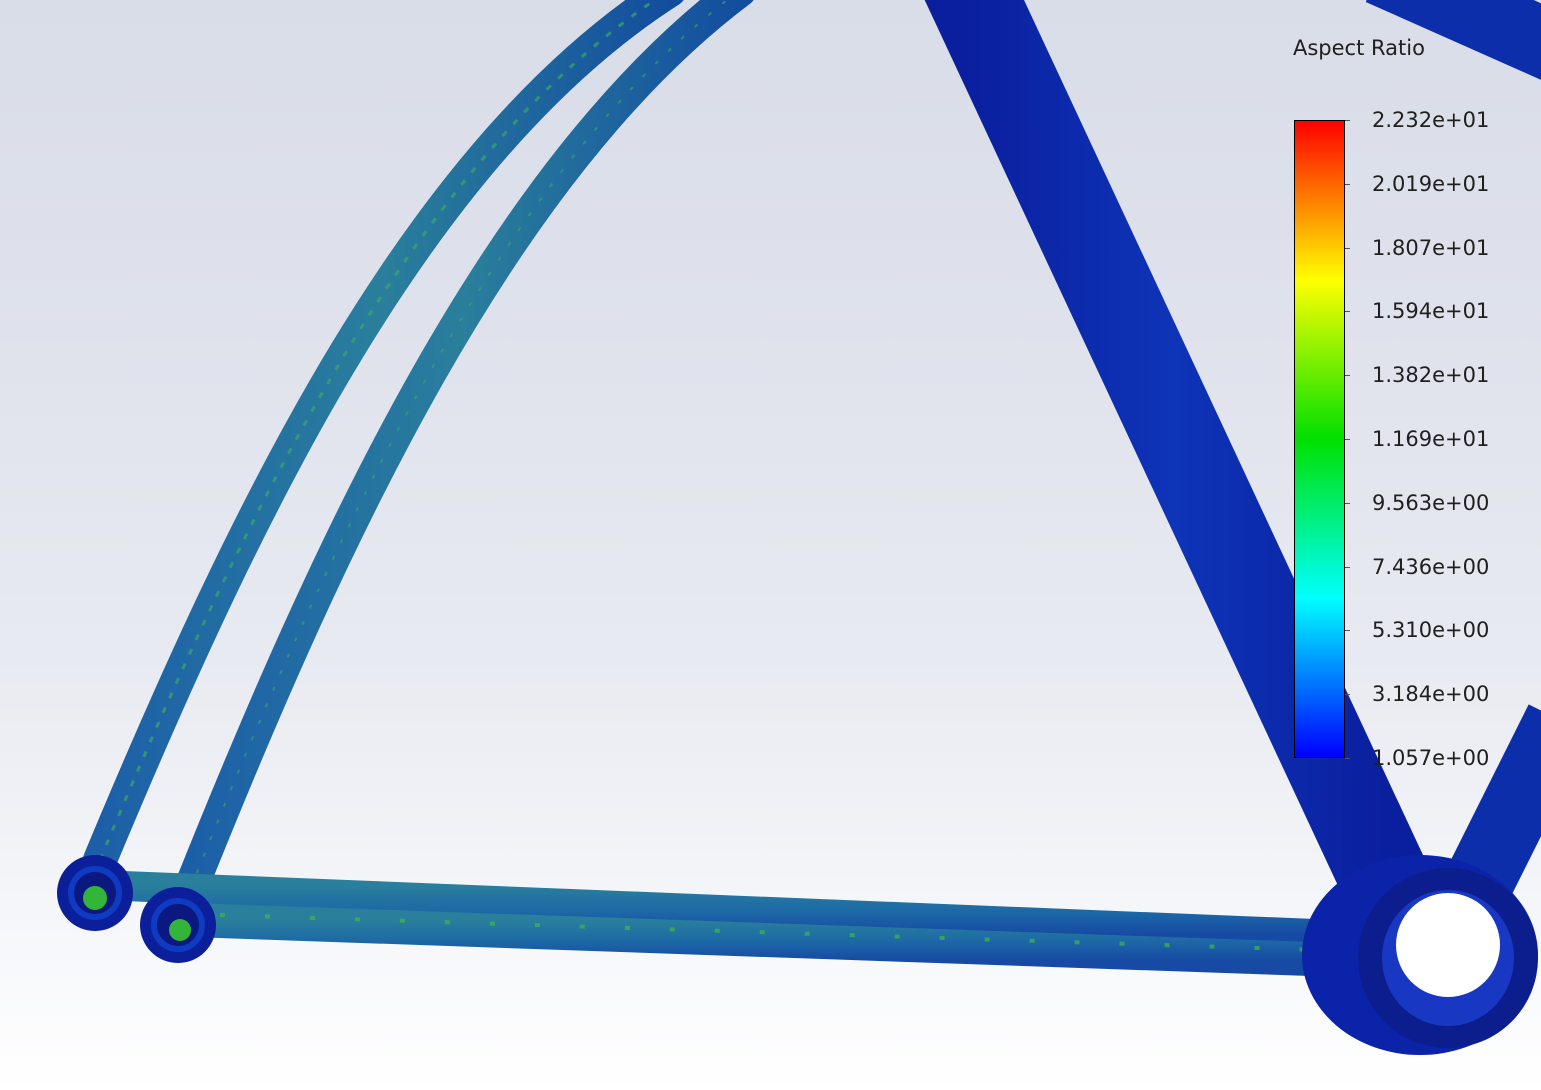  What do you see at coordinates (1431, 502) in the screenshot?
I see `legend-tick-label: 9.563e+00` at bounding box center [1431, 502].